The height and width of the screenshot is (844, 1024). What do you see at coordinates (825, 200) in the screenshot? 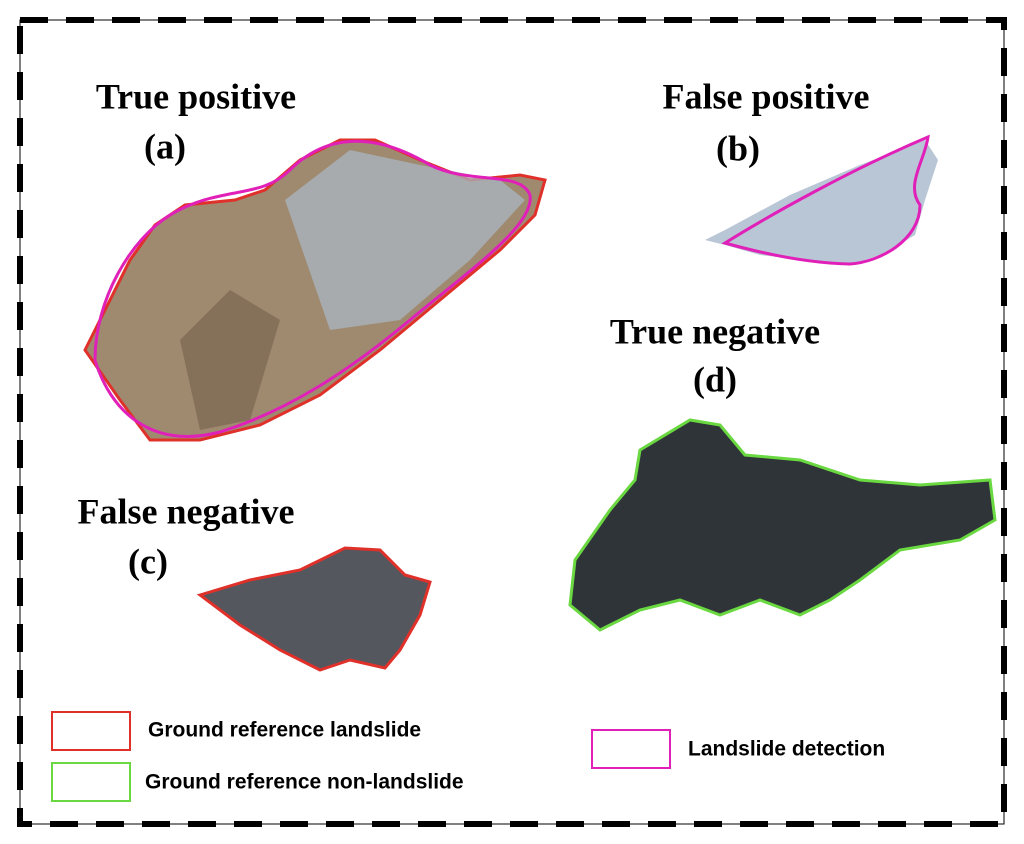
I see `detection-outline-b` at bounding box center [825, 200].